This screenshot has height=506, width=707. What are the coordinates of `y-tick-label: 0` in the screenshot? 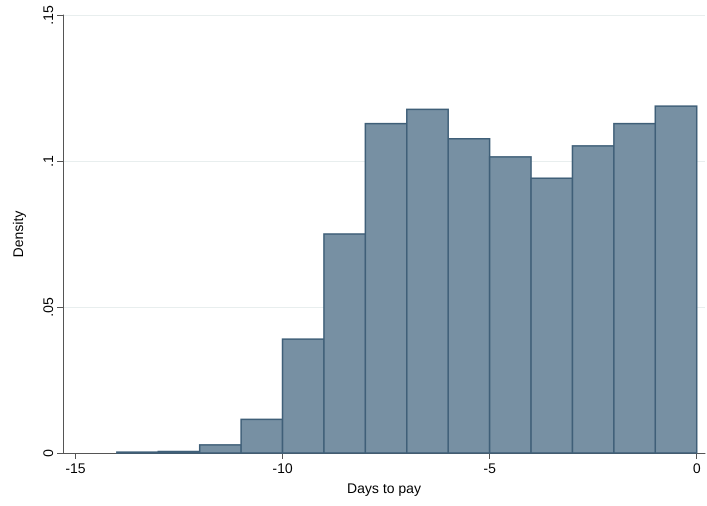 It's located at (48, 452).